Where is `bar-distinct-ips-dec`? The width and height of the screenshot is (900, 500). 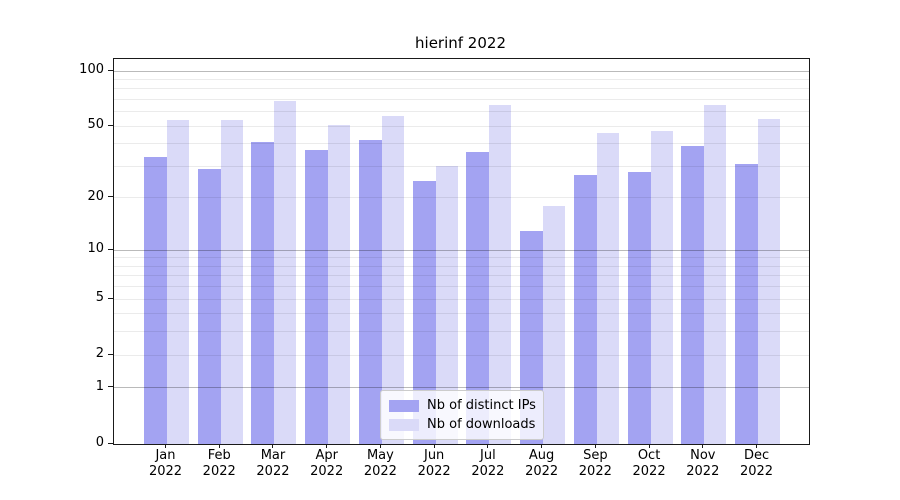
bar-distinct-ips-dec is located at coordinates (747, 303).